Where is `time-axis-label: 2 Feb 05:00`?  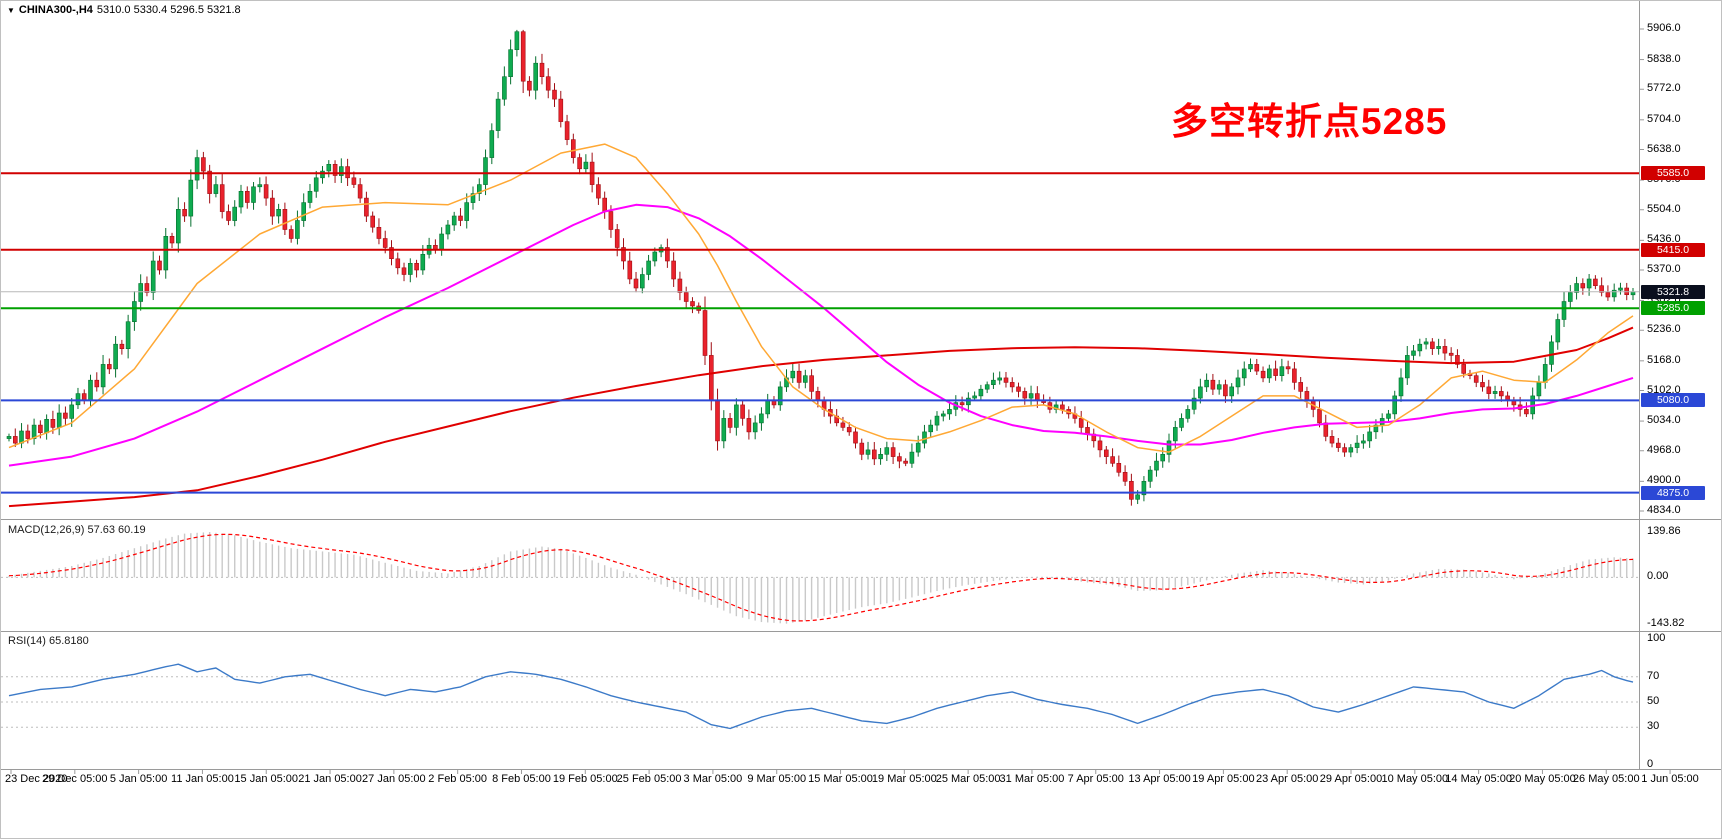
time-axis-label: 2 Feb 05:00 is located at coordinates (458, 779).